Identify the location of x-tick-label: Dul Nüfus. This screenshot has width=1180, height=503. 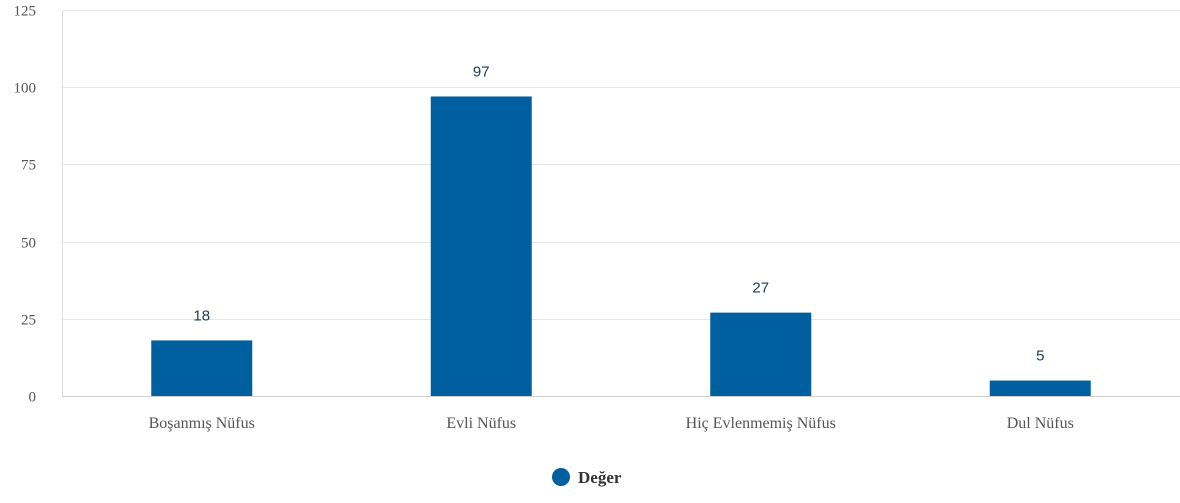
(1040, 423).